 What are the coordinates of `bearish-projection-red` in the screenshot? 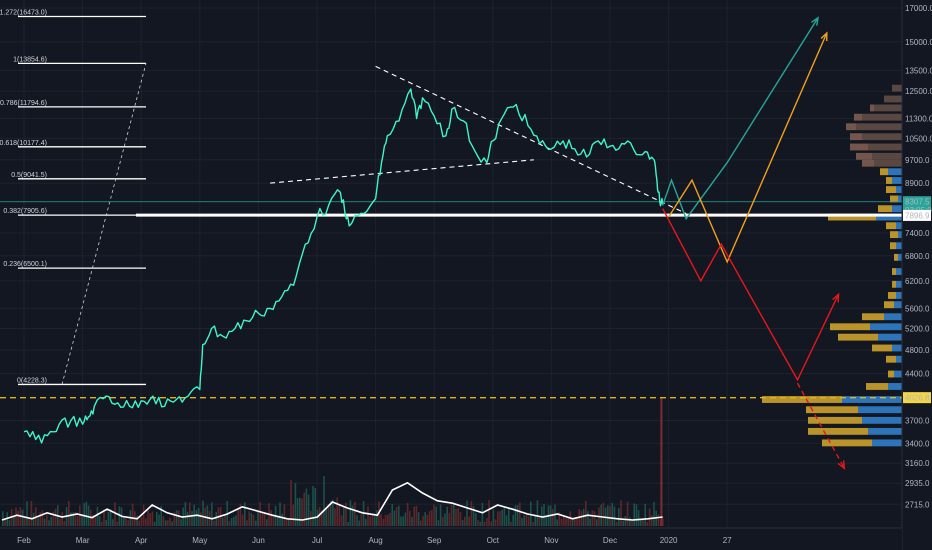 It's located at (751, 295).